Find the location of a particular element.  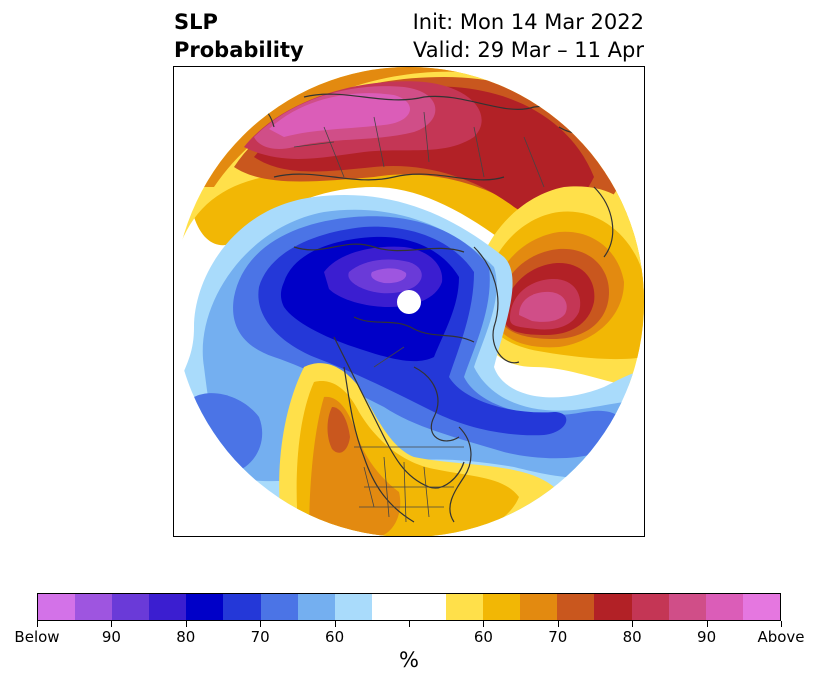

pole-mask is located at coordinates (409, 302).